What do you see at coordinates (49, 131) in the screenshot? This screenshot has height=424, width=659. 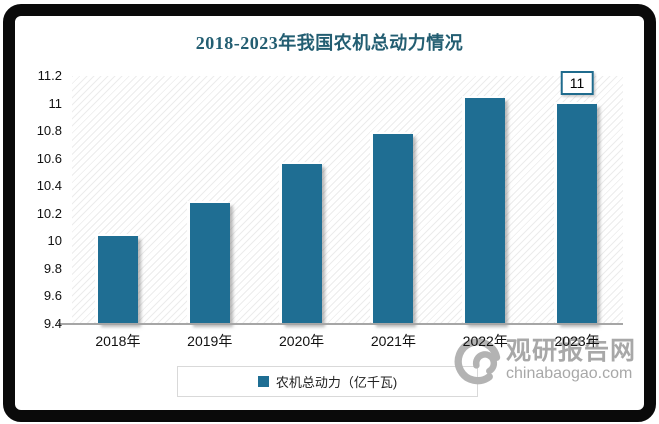 I see `y-tick-label: 10.8` at bounding box center [49, 131].